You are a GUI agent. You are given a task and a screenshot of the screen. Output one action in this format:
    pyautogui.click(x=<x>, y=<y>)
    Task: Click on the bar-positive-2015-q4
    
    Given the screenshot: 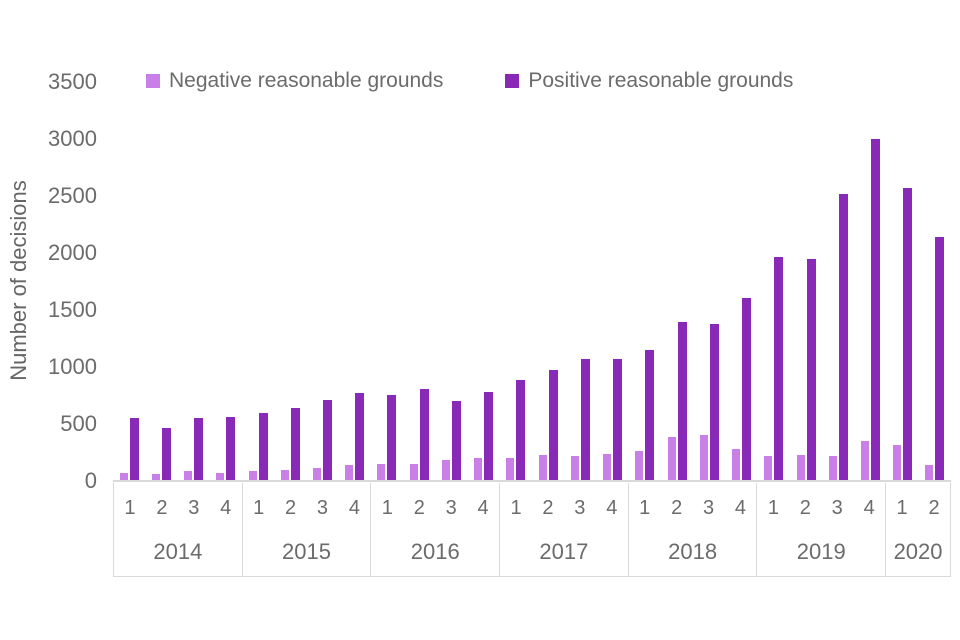 What is the action you would take?
    pyautogui.click(x=360, y=436)
    